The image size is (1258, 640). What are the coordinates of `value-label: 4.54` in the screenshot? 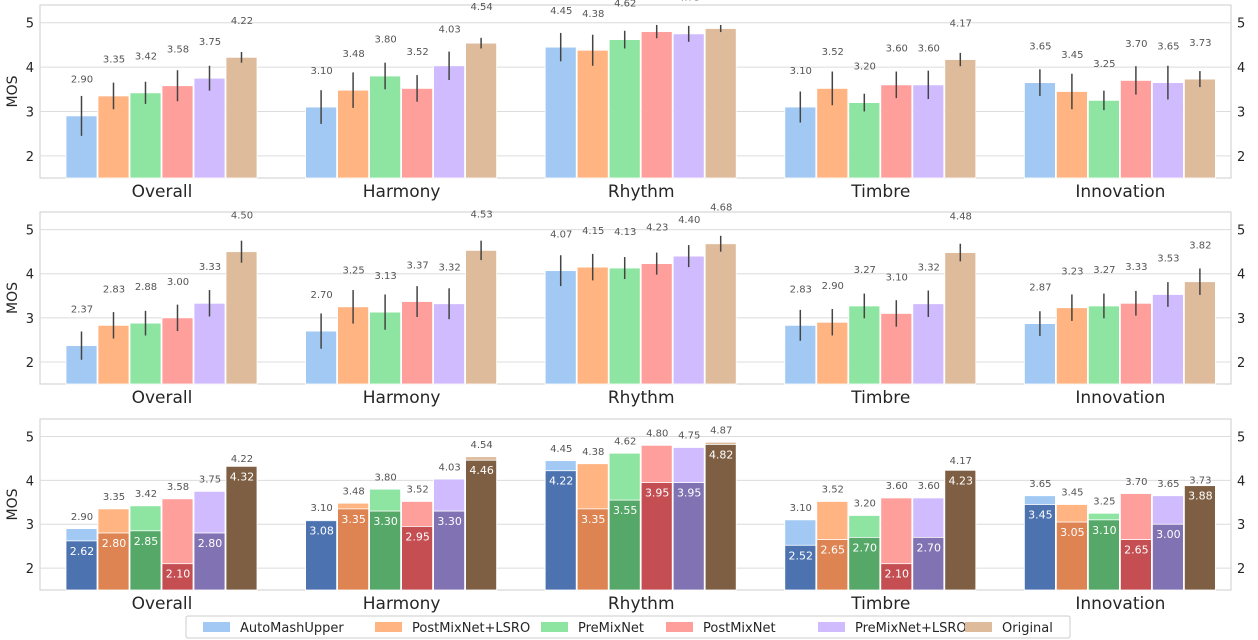 It's located at (481, 7).